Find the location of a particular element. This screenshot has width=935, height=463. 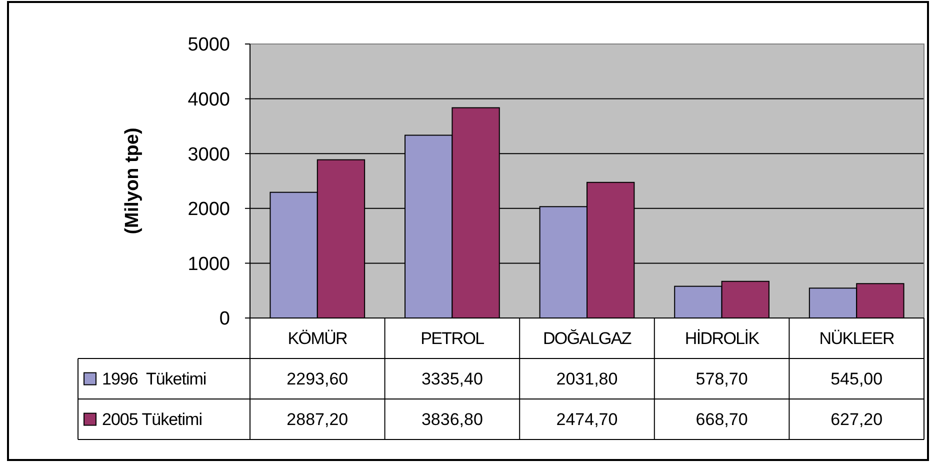

x-tick-label: PETROL is located at coordinates (452, 338).